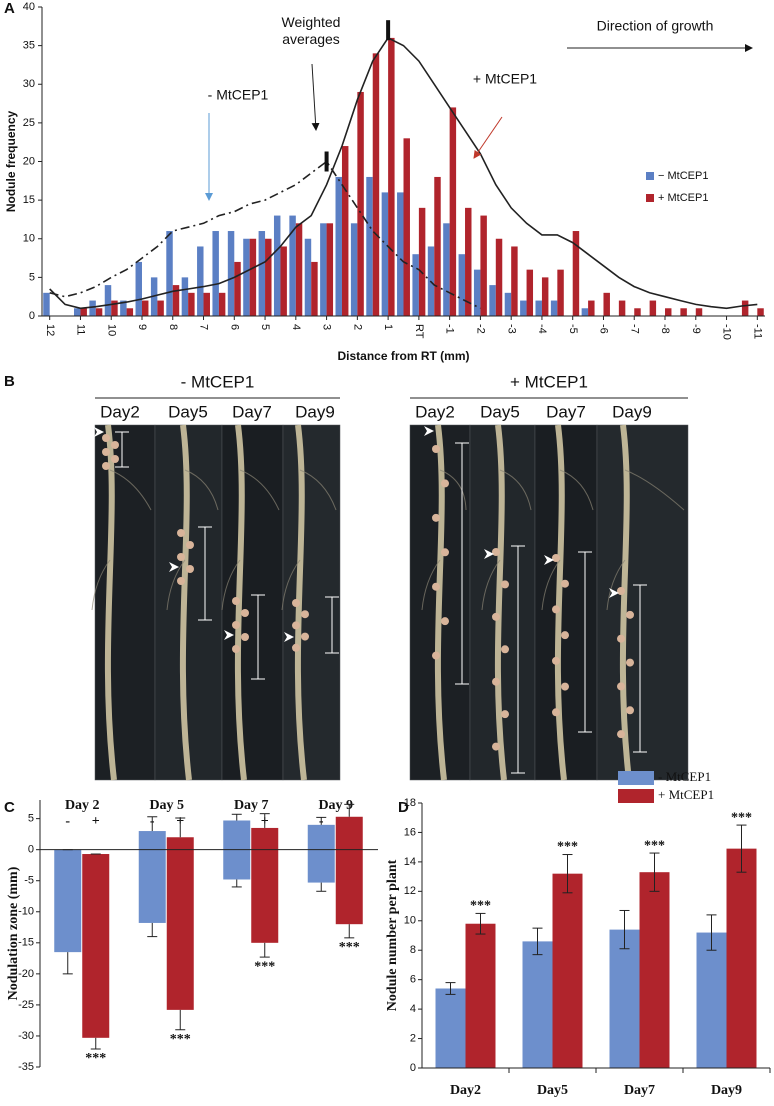 The width and height of the screenshot is (774, 1106). What do you see at coordinates (188, 411) in the screenshot?
I see `day-label: Day5` at bounding box center [188, 411].